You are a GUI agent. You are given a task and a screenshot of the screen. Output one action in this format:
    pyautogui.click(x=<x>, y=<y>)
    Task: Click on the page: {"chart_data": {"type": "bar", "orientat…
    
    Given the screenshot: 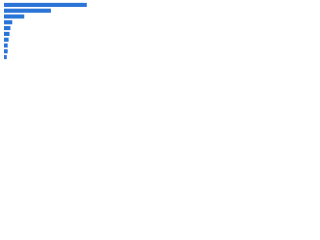 What is the action you would take?
    pyautogui.click(x=50, y=35)
    